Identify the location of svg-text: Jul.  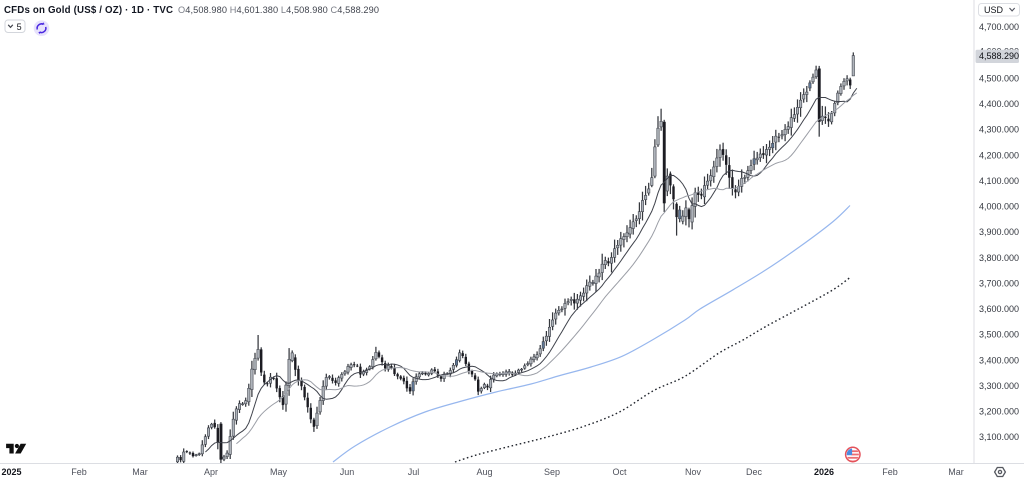
(414, 472).